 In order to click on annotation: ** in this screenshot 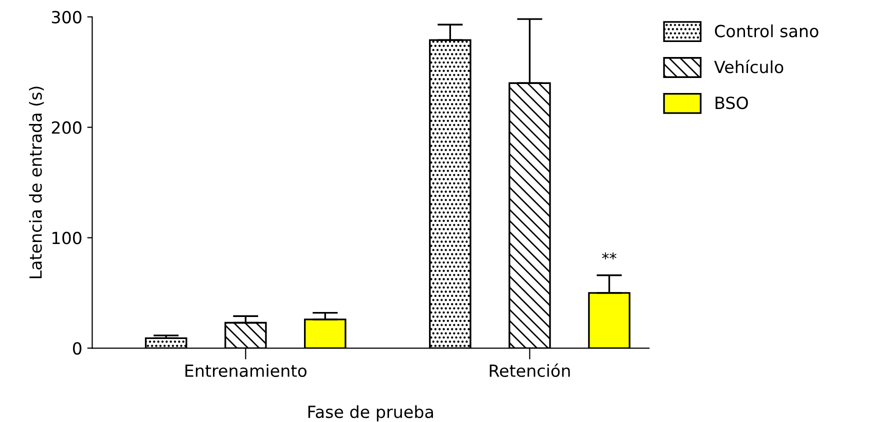, I will do `click(609, 256)`.